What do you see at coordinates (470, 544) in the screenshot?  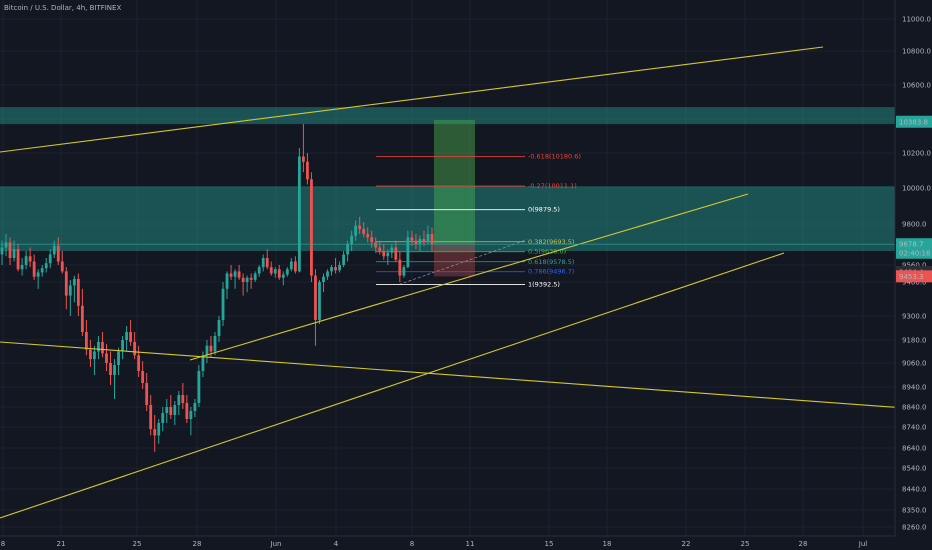 I see `time-tick-label: 11` at bounding box center [470, 544].